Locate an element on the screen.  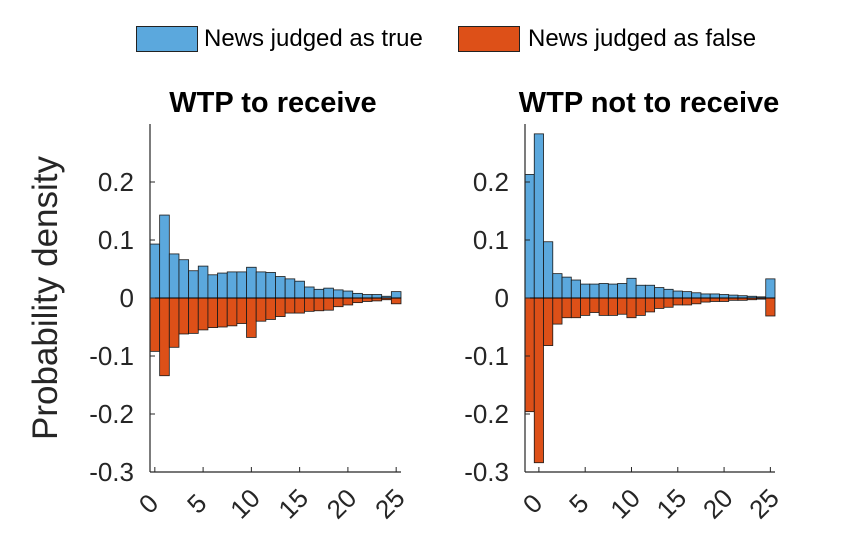
x-tick-label: 20 is located at coordinates (718, 504).